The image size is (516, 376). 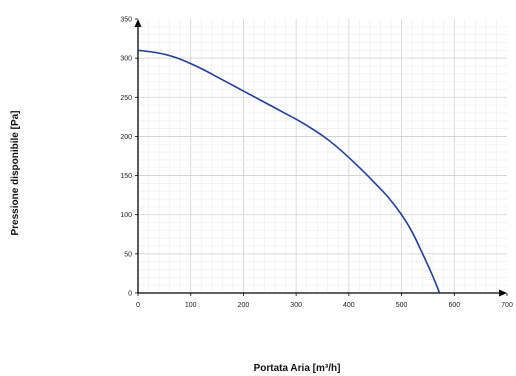 What do you see at coordinates (126, 20) in the screenshot?
I see `y-tick-label: 350` at bounding box center [126, 20].